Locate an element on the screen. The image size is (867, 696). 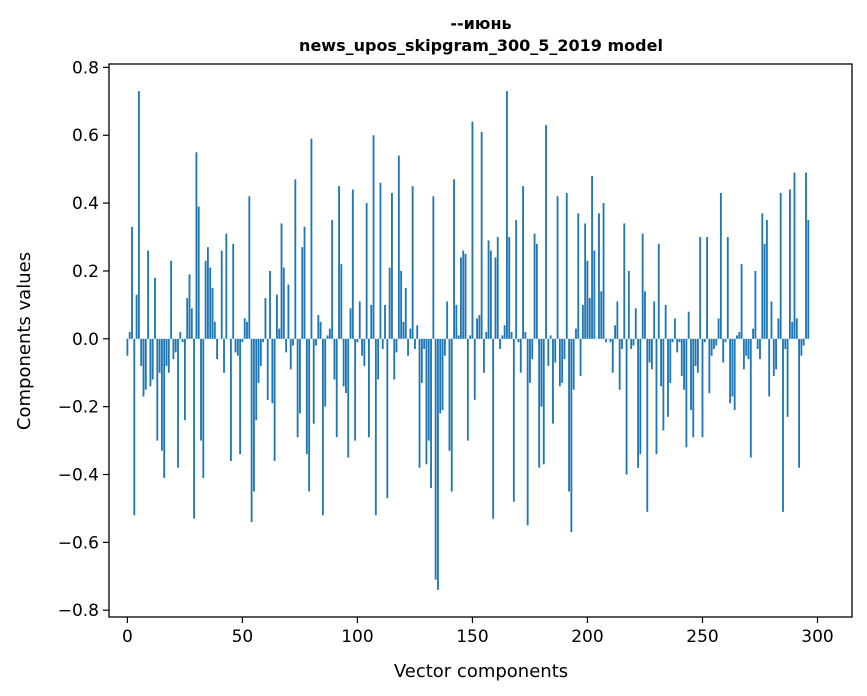
y-tick-label: −0.6 is located at coordinates (78, 543).